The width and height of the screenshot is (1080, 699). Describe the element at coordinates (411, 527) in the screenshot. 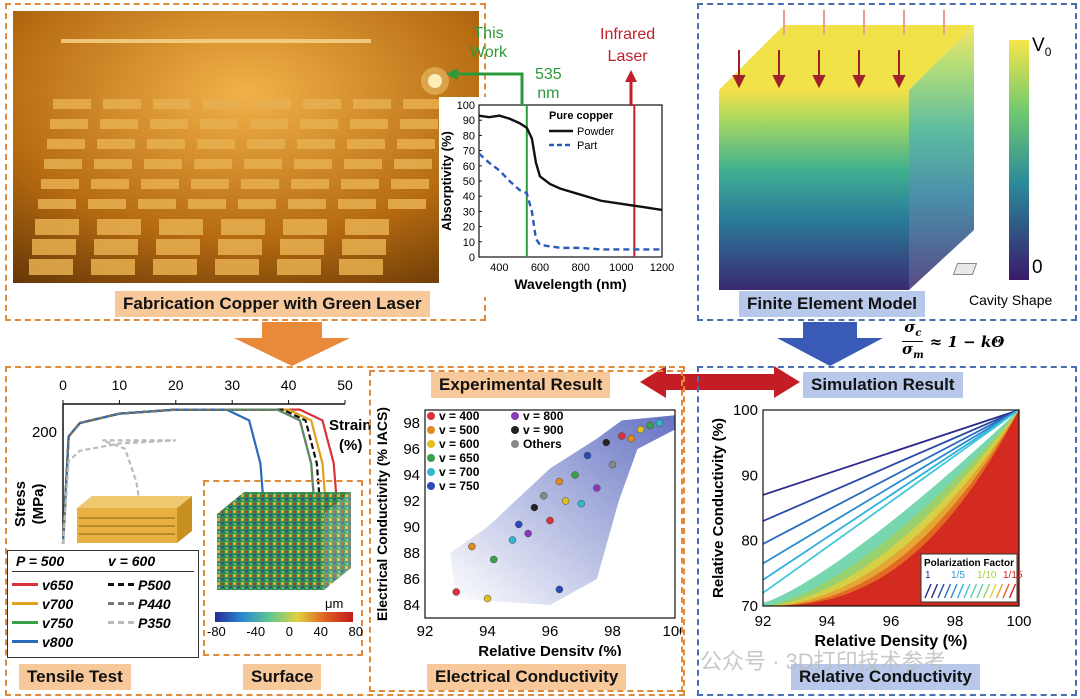

I see `y-tick-label: 90` at that location.